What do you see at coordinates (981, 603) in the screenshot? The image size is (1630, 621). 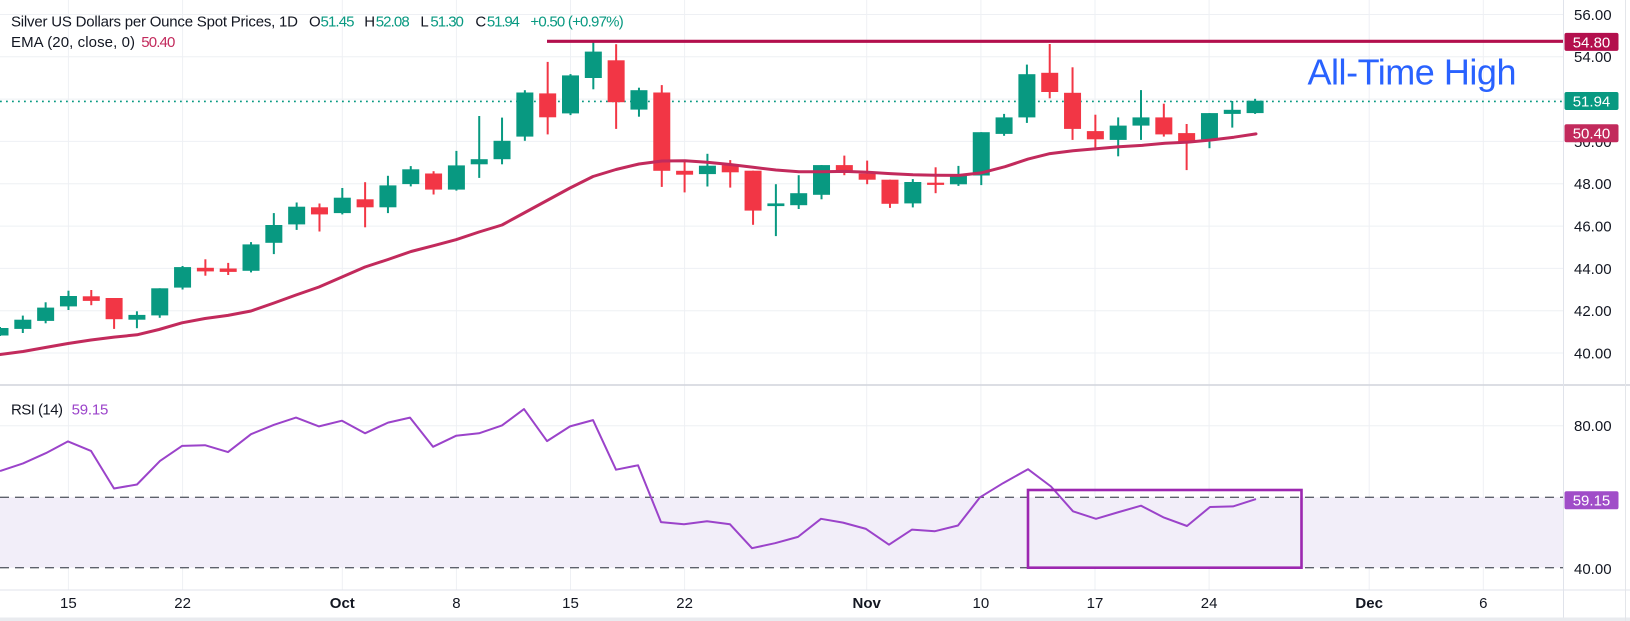 I see `svg-text: 10` at bounding box center [981, 603].